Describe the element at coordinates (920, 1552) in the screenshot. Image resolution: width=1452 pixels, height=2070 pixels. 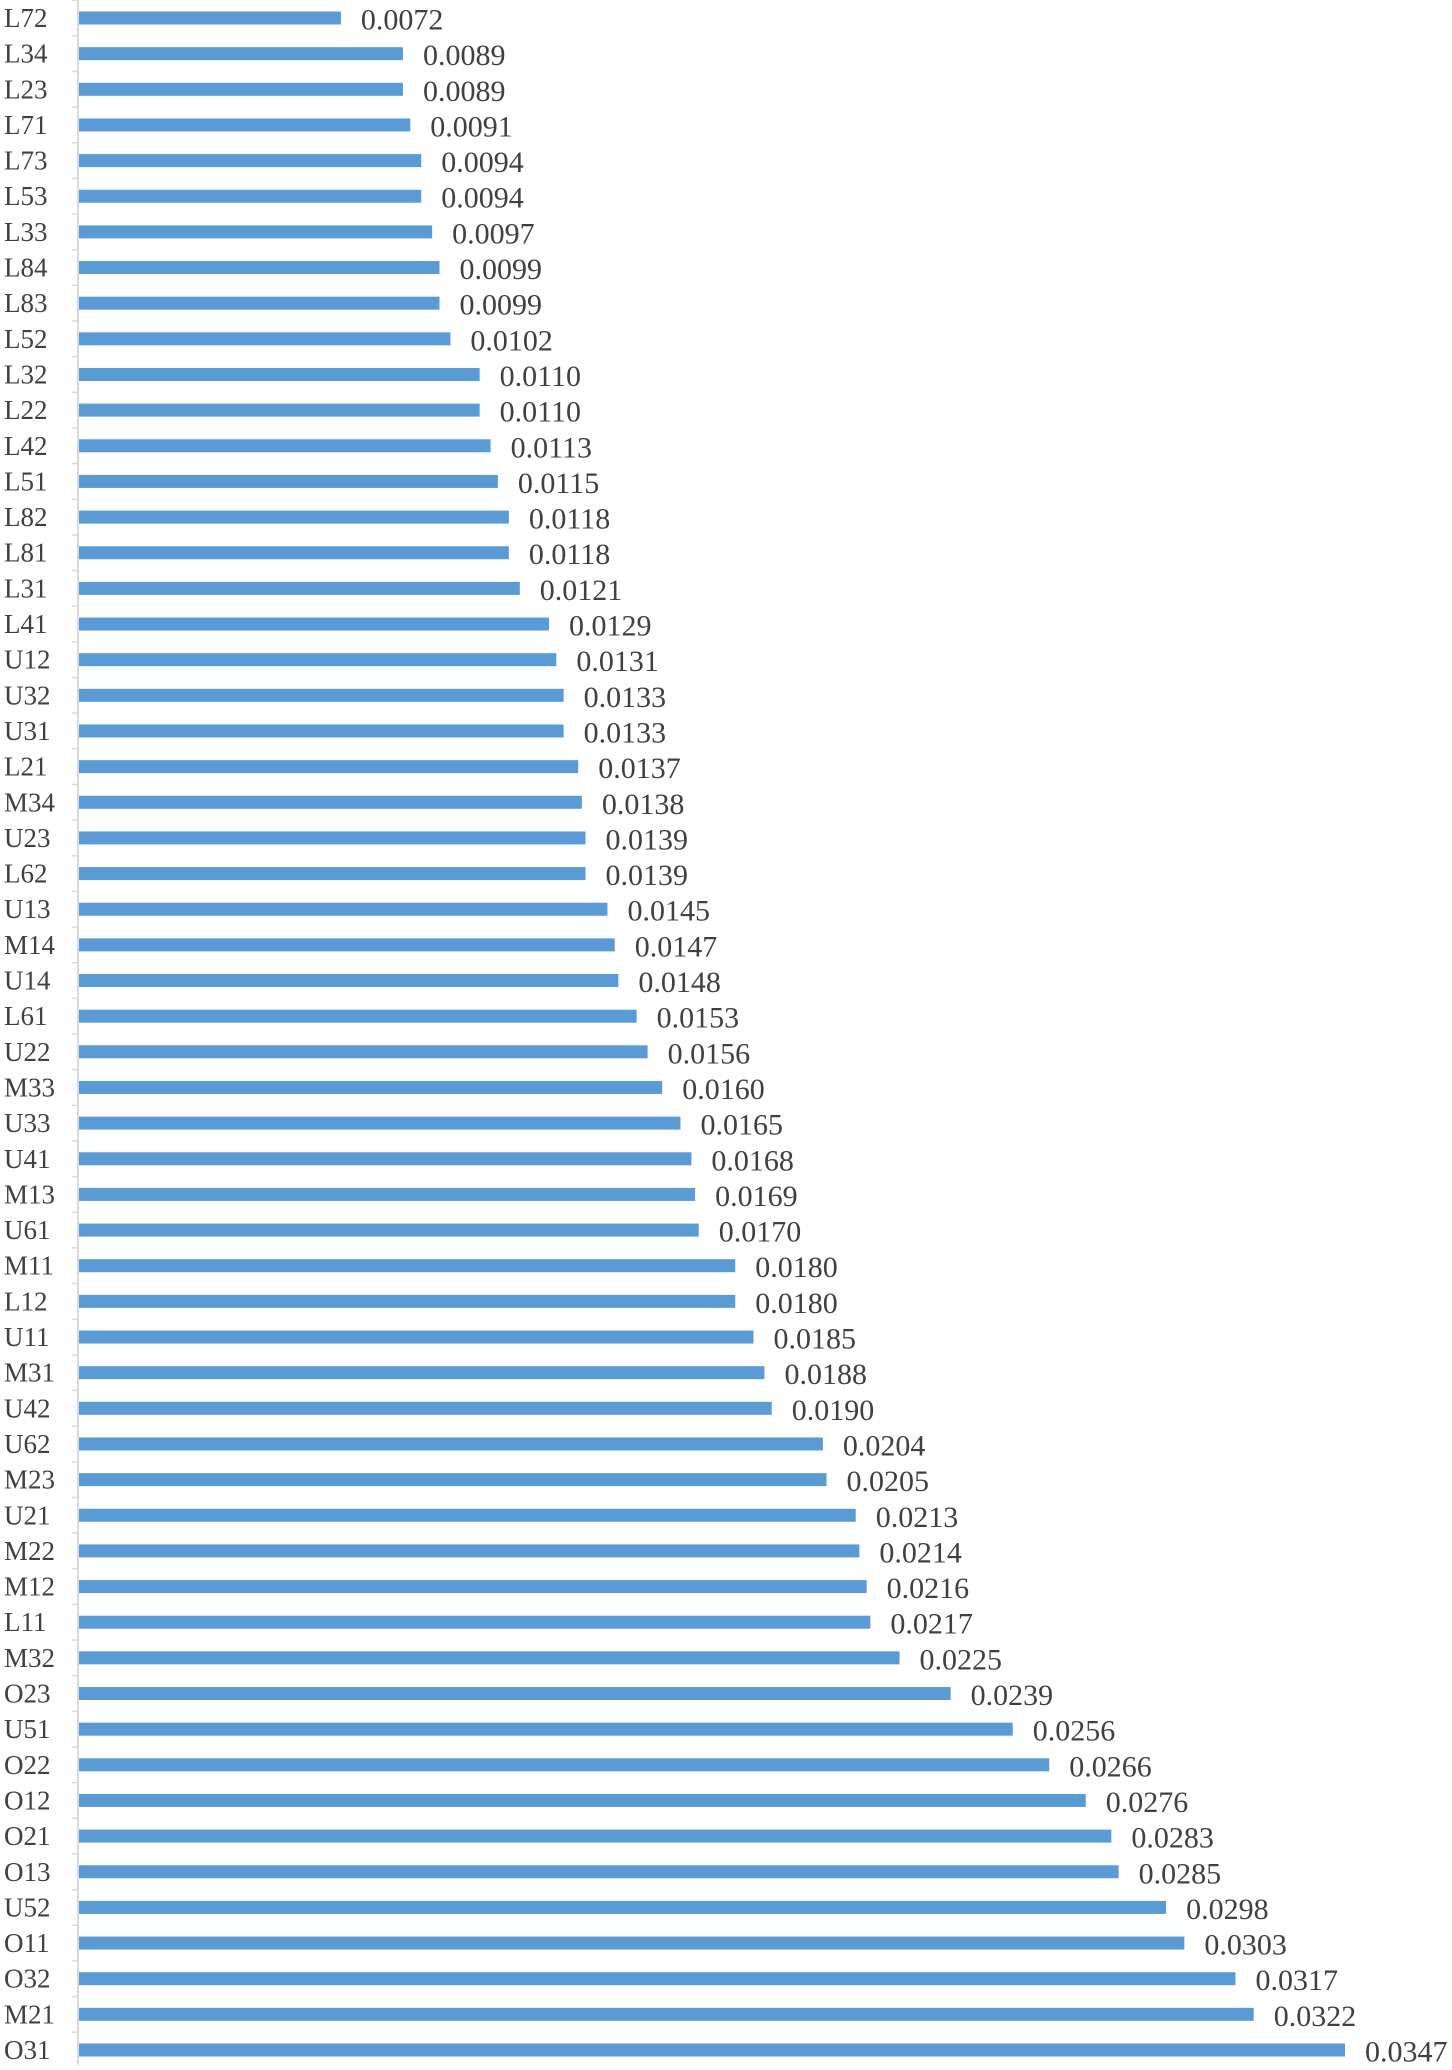
I see `value-label: 0.0214` at that location.